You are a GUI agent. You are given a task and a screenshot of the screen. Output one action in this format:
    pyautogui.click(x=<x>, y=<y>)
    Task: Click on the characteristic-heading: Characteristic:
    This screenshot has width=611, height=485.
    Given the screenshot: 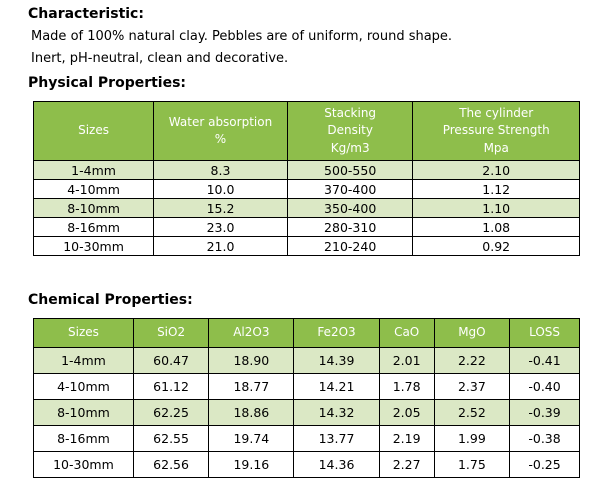 What is the action you would take?
    pyautogui.click(x=86, y=14)
    